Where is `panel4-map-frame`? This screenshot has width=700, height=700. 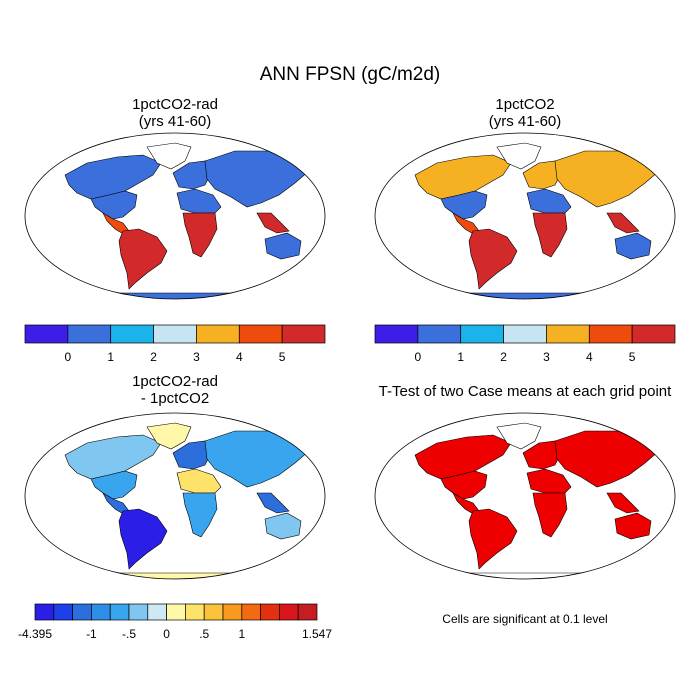 panel4-map-frame is located at coordinates (525, 496).